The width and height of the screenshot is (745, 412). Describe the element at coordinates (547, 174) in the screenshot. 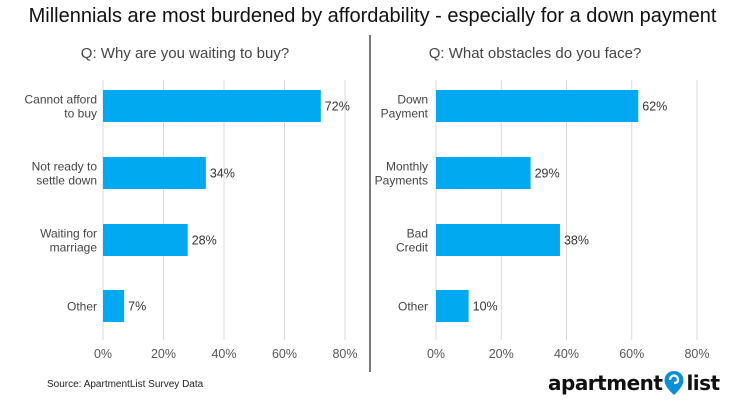

I see `bar-value-label: 29%` at that location.